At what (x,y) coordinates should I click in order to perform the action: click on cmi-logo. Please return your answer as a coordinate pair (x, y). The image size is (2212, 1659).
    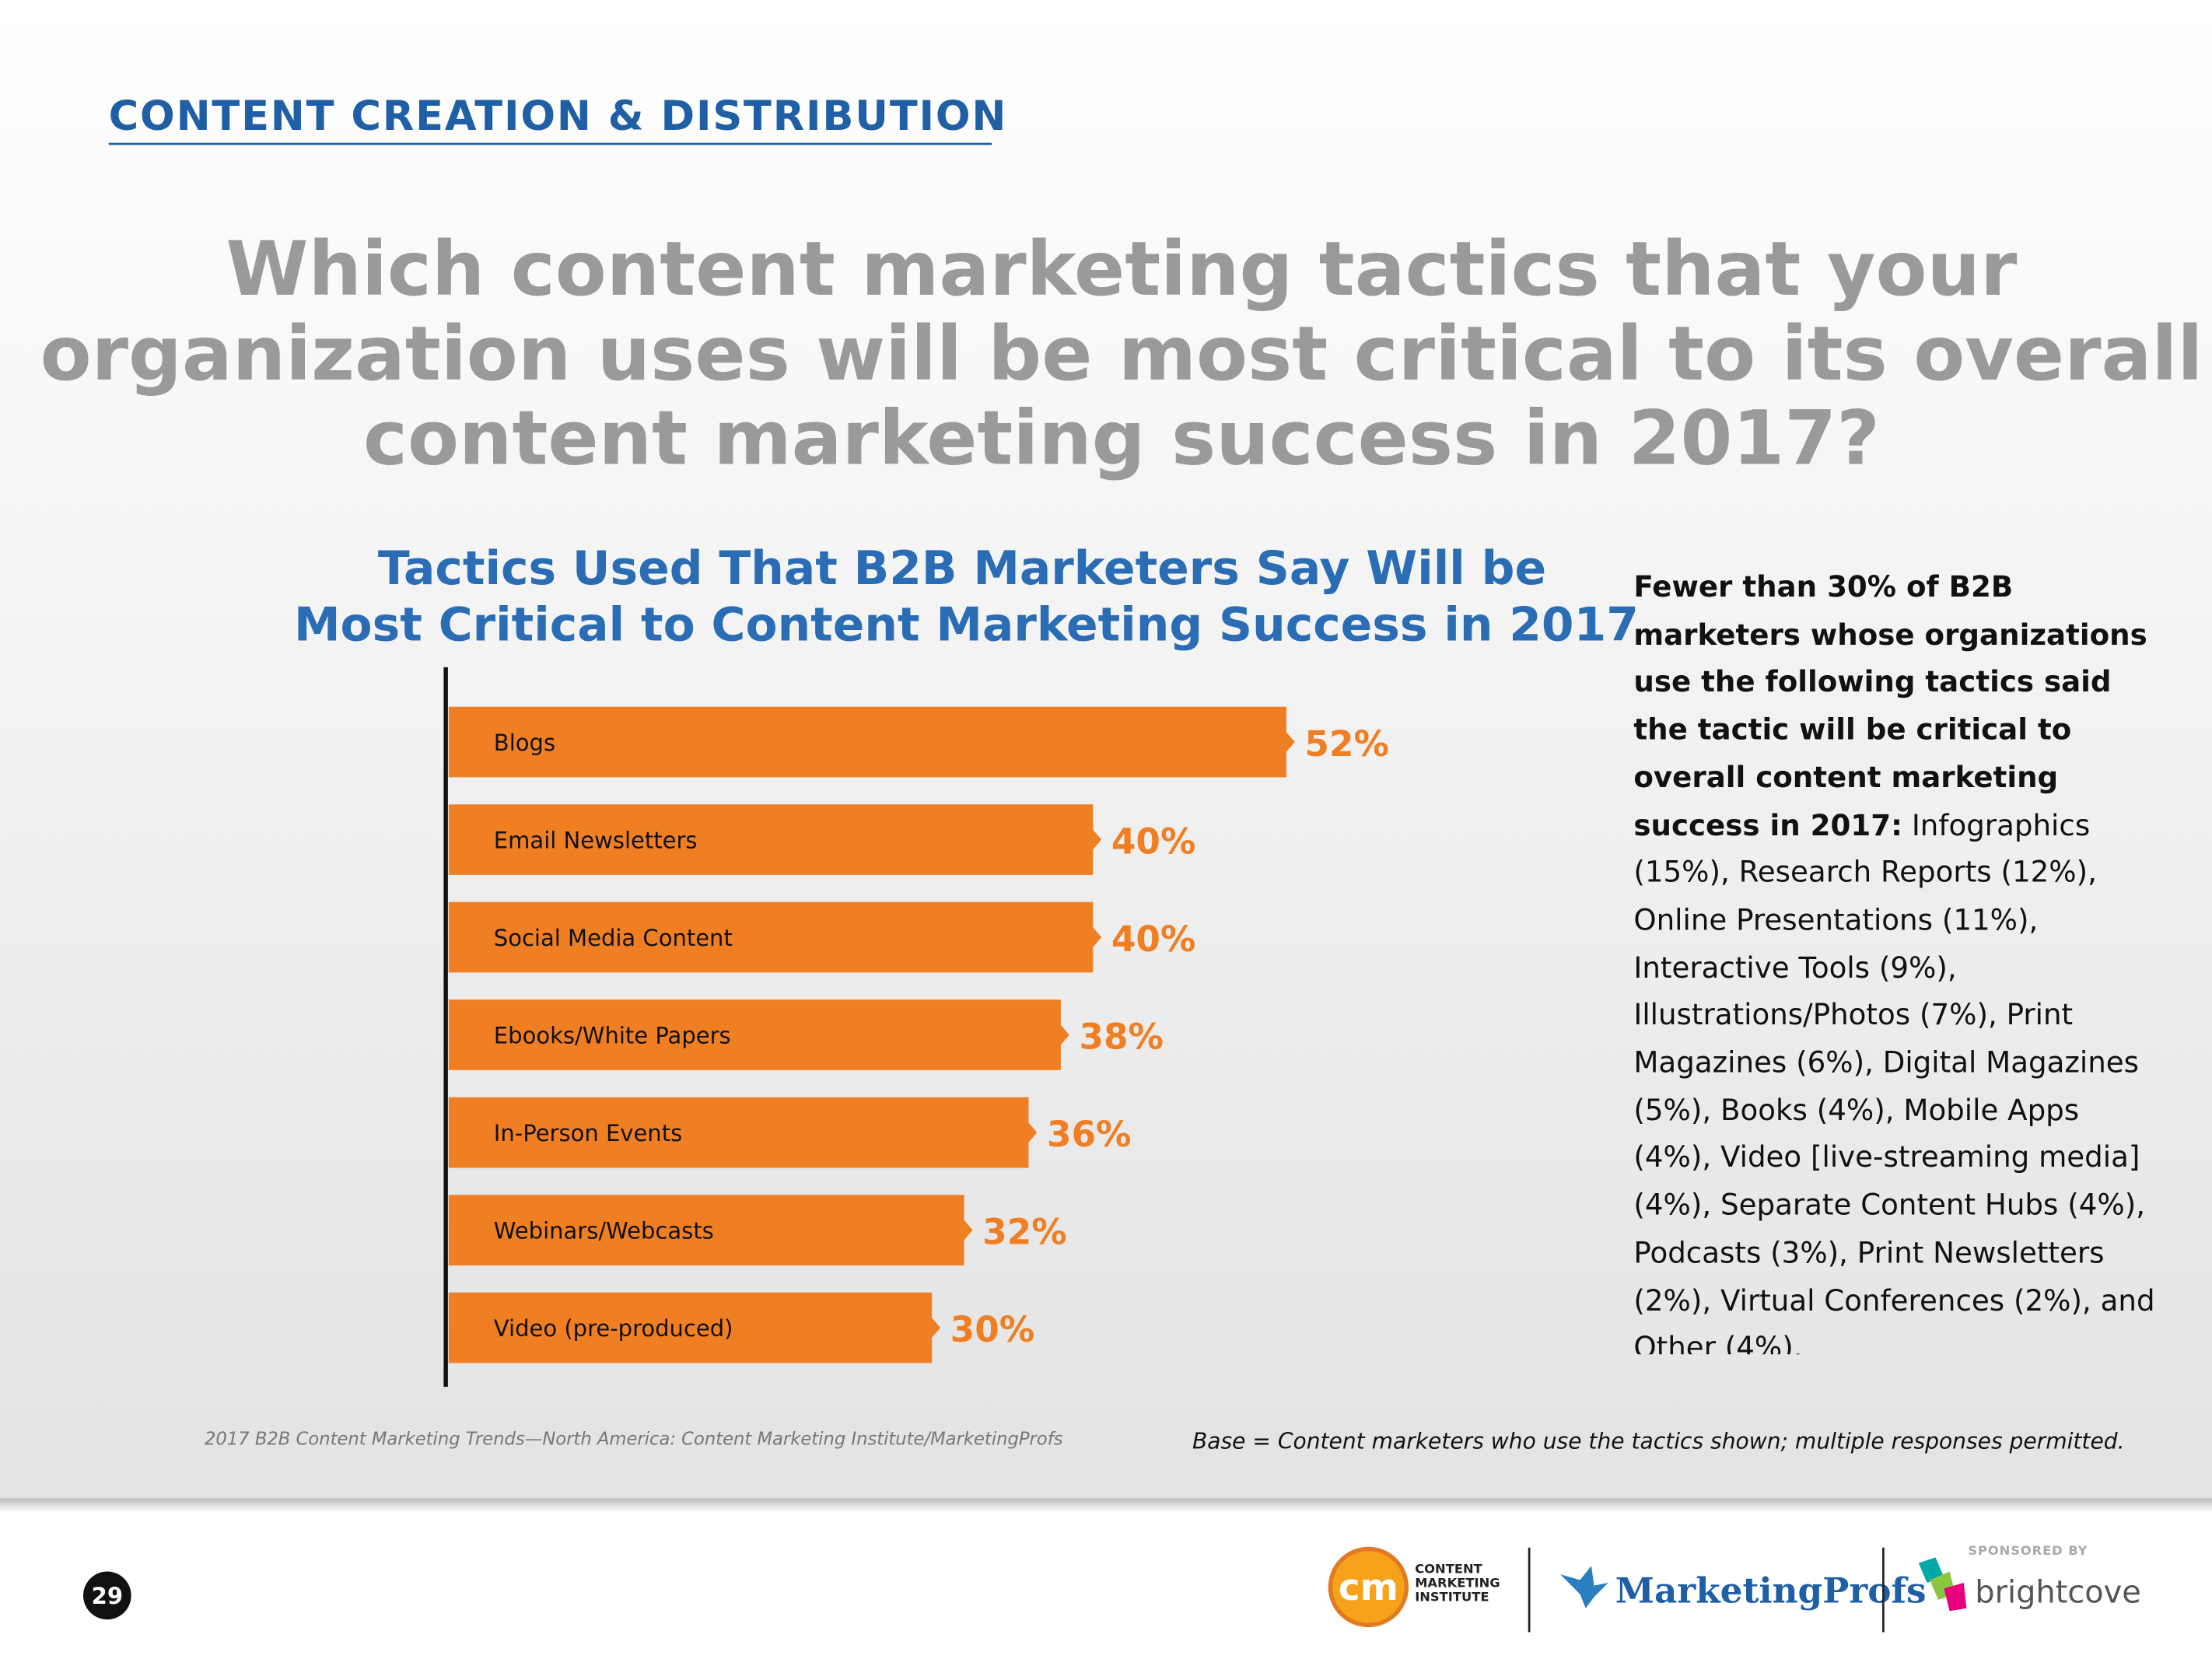
    Looking at the image, I should click on (1369, 1587).